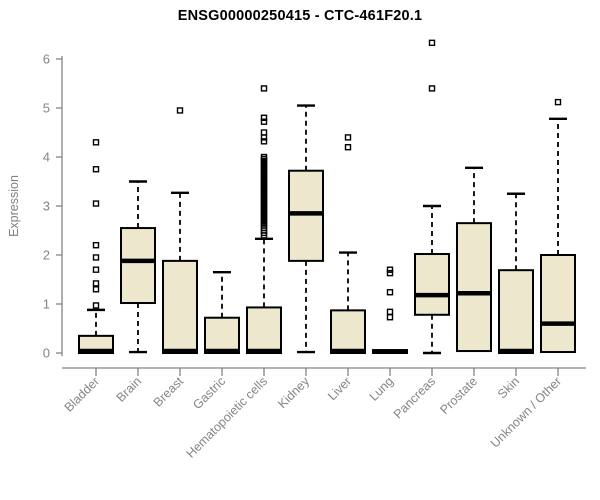 This screenshot has width=600, height=500. I want to click on box-unknown-other, so click(558, 304).